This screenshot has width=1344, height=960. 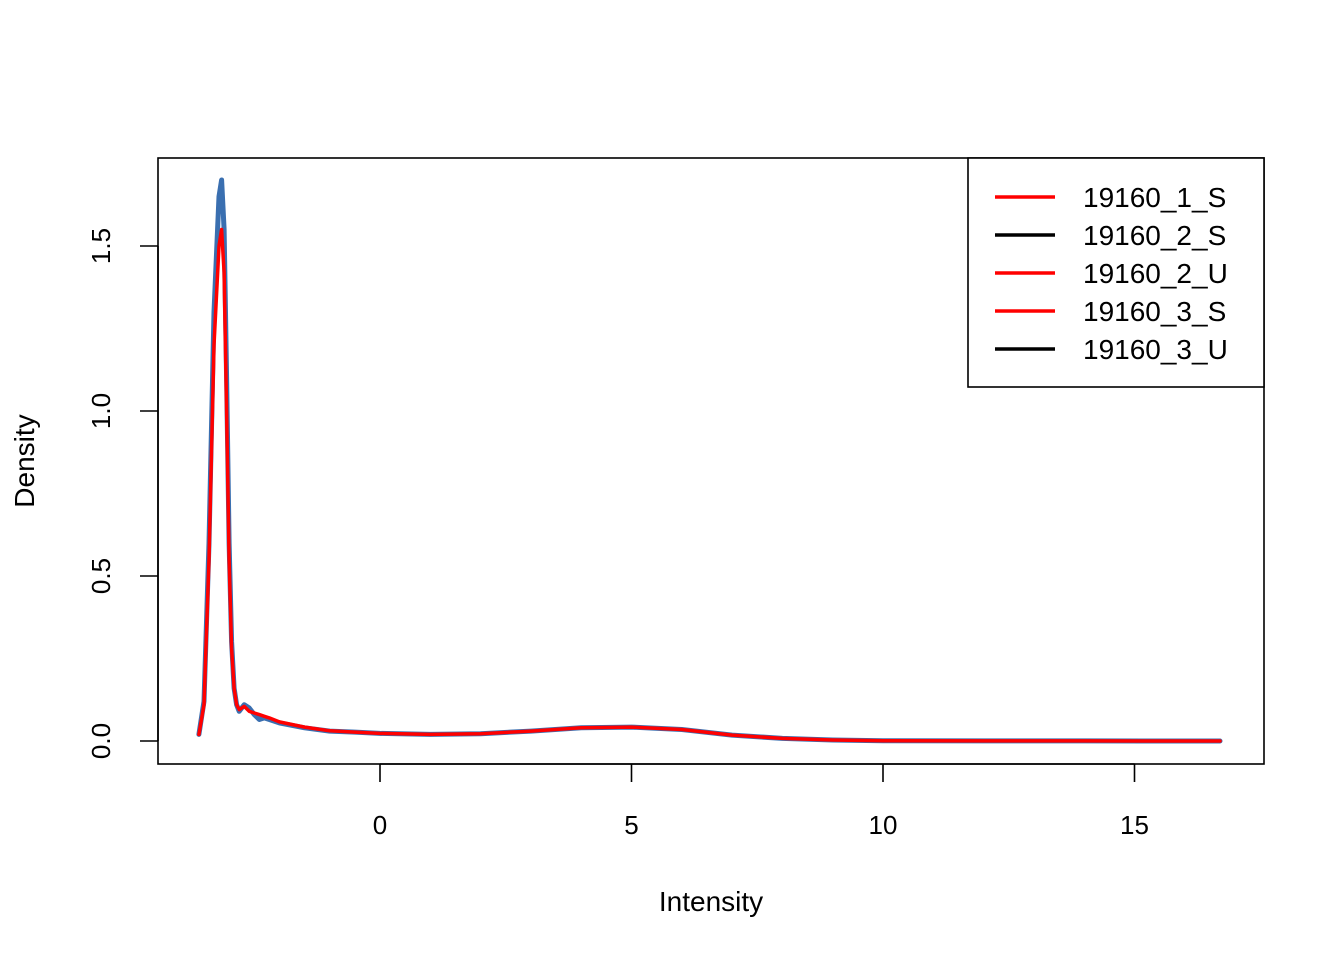 I want to click on x-tick-label: 10, so click(x=883, y=825).